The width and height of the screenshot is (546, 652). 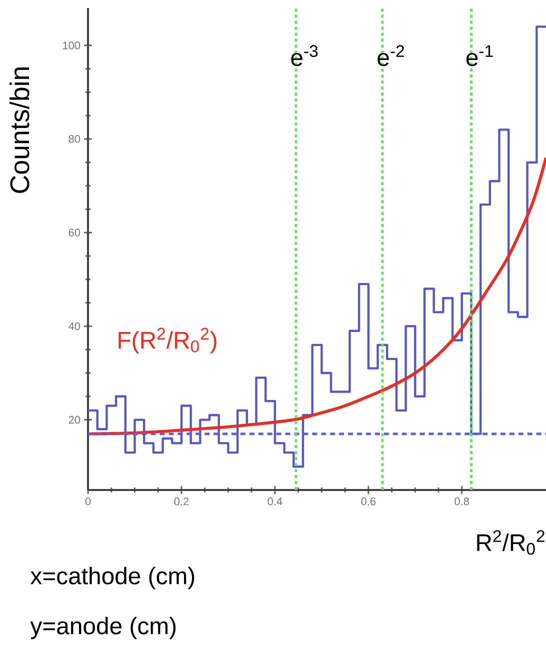 What do you see at coordinates (181, 502) in the screenshot?
I see `x-tick-label: 0.2` at bounding box center [181, 502].